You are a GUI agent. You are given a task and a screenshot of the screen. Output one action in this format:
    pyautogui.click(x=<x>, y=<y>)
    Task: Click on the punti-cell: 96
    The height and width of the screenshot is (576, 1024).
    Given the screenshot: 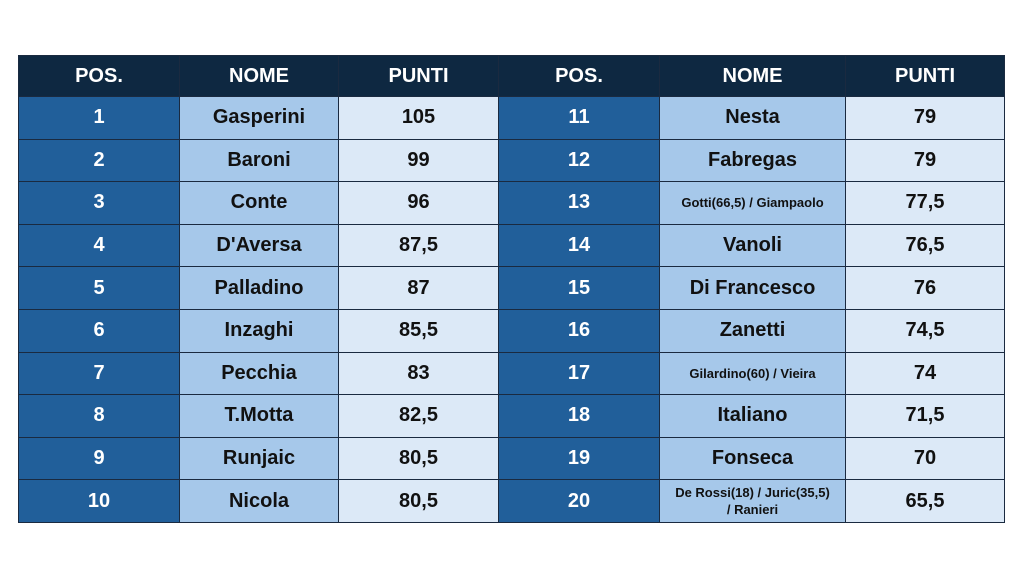 What is the action you would take?
    pyautogui.click(x=418, y=203)
    